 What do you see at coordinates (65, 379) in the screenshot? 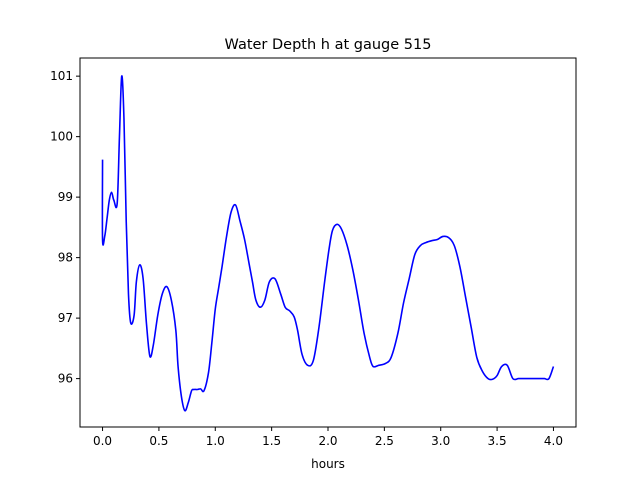
I see `y-tick-label: 96` at bounding box center [65, 379].